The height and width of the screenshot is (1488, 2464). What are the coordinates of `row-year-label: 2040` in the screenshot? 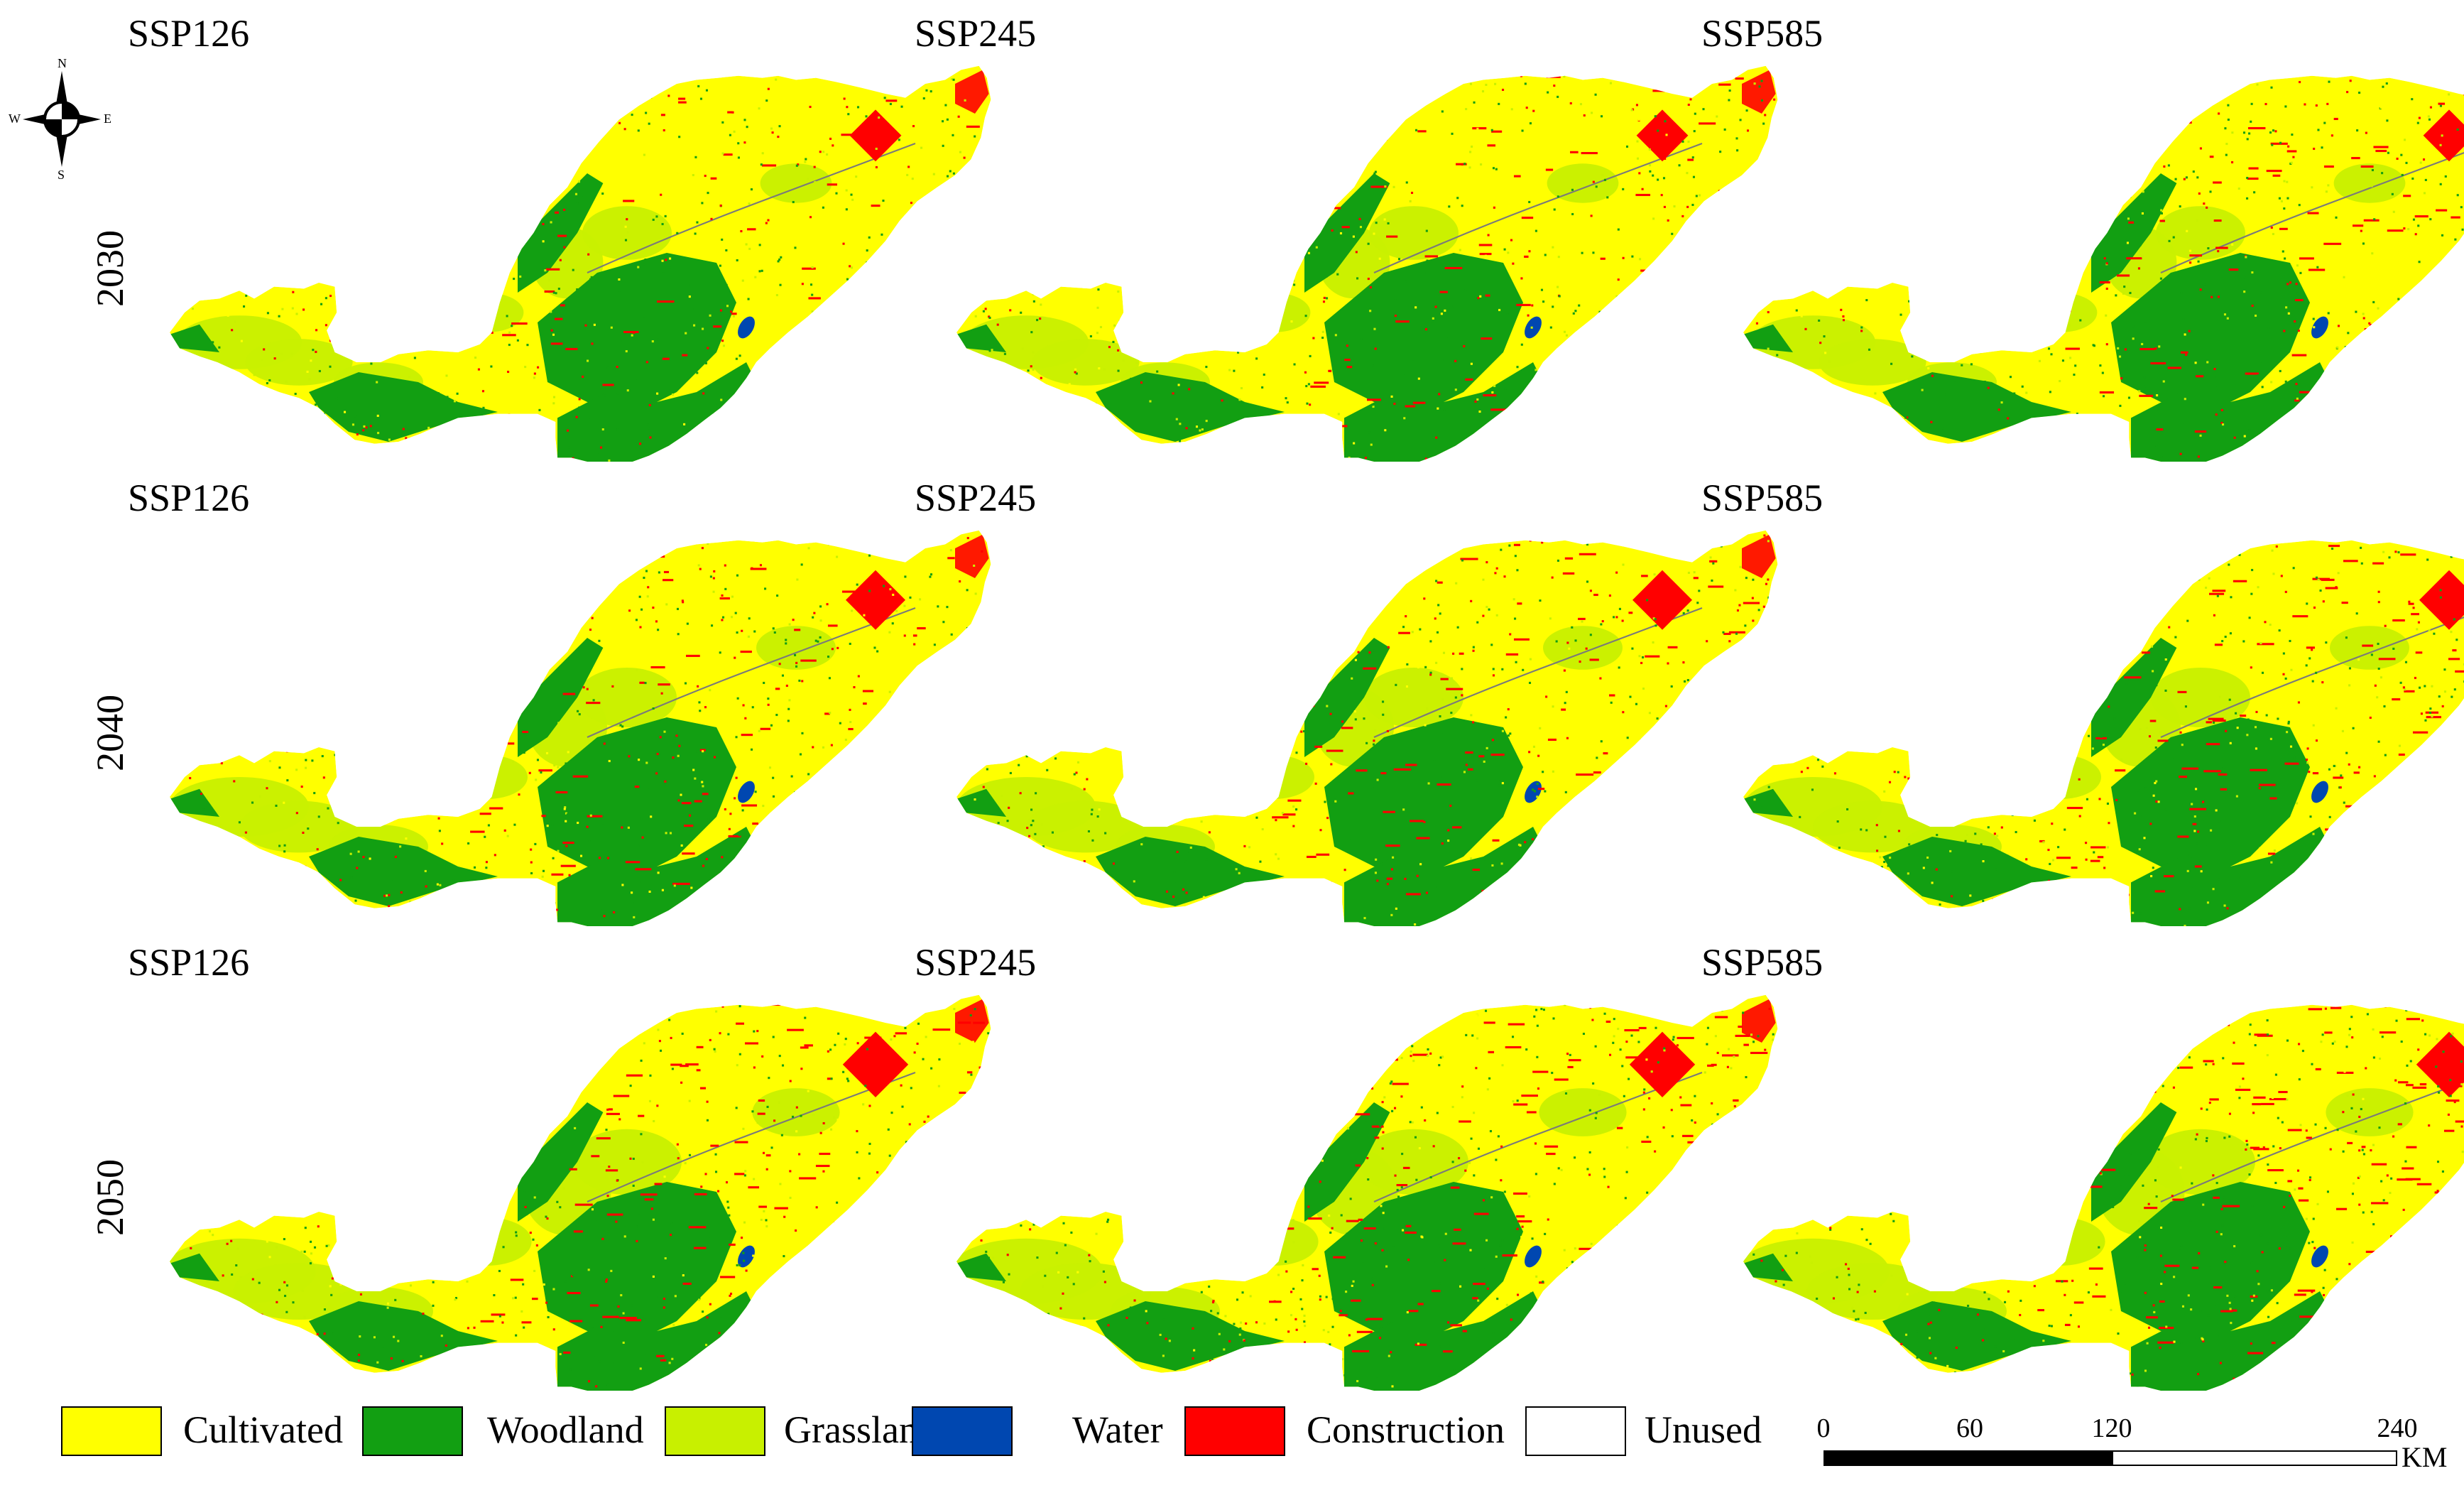 It's located at (110, 733).